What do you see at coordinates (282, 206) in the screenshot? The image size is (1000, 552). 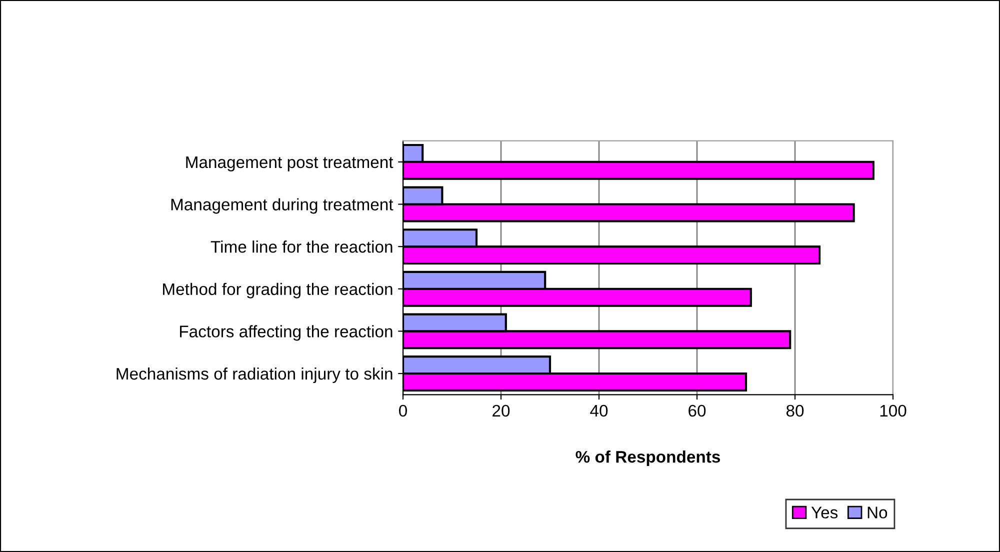 I see `y-tick-label: Management during treatment` at bounding box center [282, 206].